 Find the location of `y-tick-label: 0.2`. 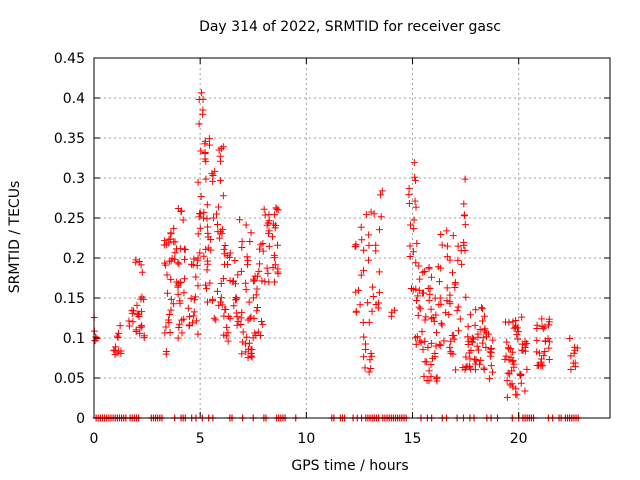

y-tick-label: 0.2 is located at coordinates (74, 259).